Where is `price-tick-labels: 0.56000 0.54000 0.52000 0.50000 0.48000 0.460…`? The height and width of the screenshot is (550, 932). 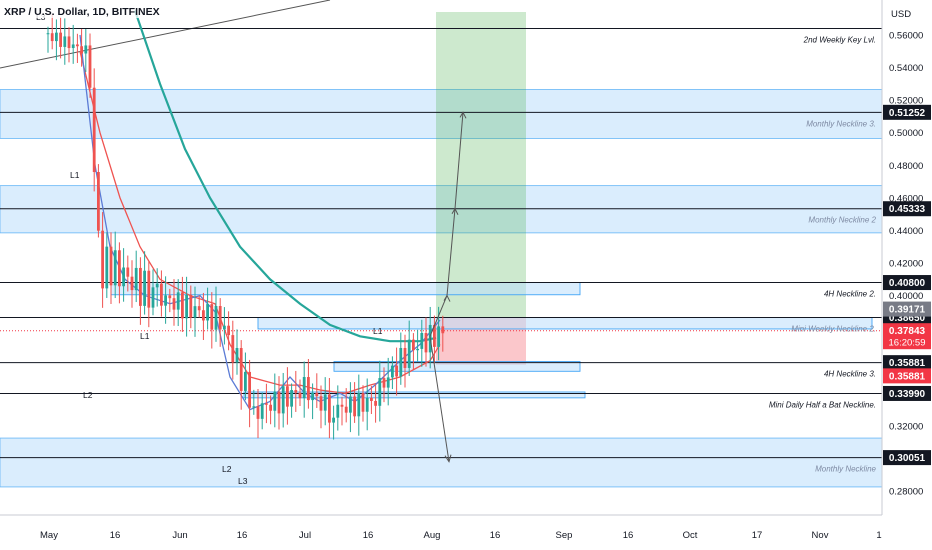 price-tick-labels: 0.56000 0.54000 0.52000 0.50000 0.48000 0.460… is located at coordinates (906, 264).